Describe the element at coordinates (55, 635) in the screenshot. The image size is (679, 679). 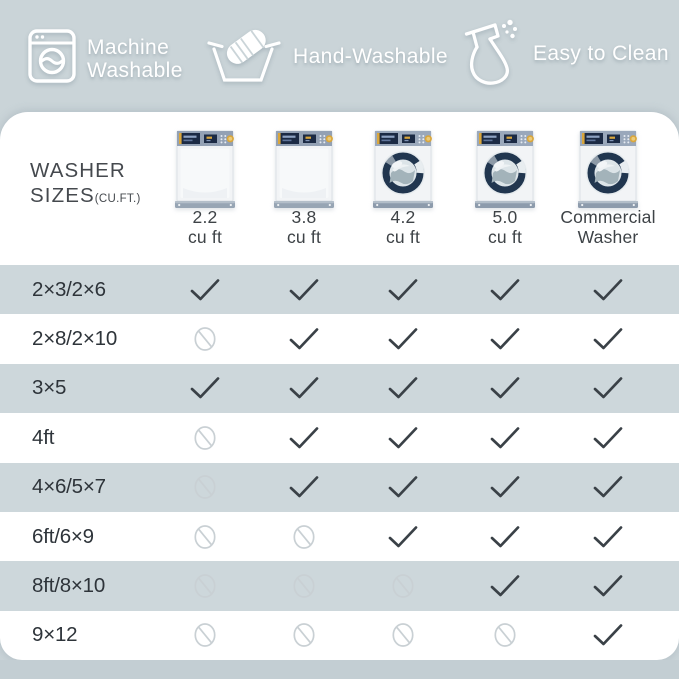
I see `rug-size-label: 9×12` at that location.